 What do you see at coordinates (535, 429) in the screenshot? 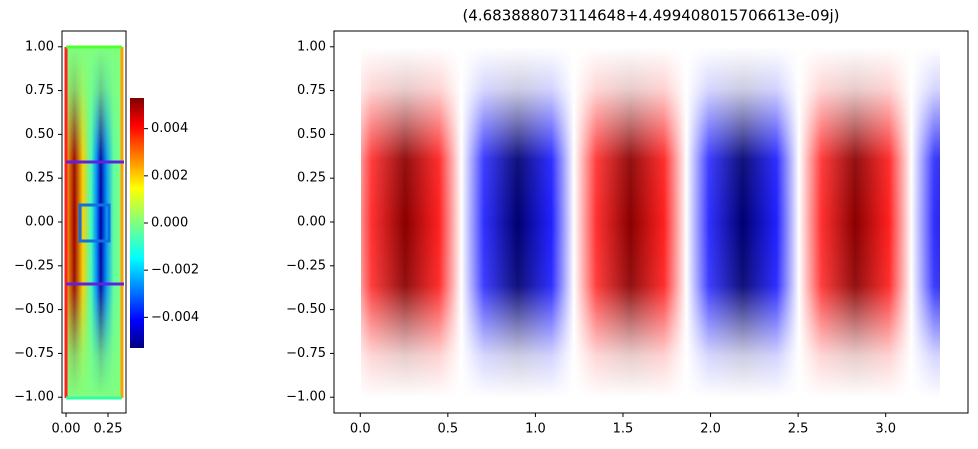
I see `x-tick-label: 1.0` at bounding box center [535, 429].